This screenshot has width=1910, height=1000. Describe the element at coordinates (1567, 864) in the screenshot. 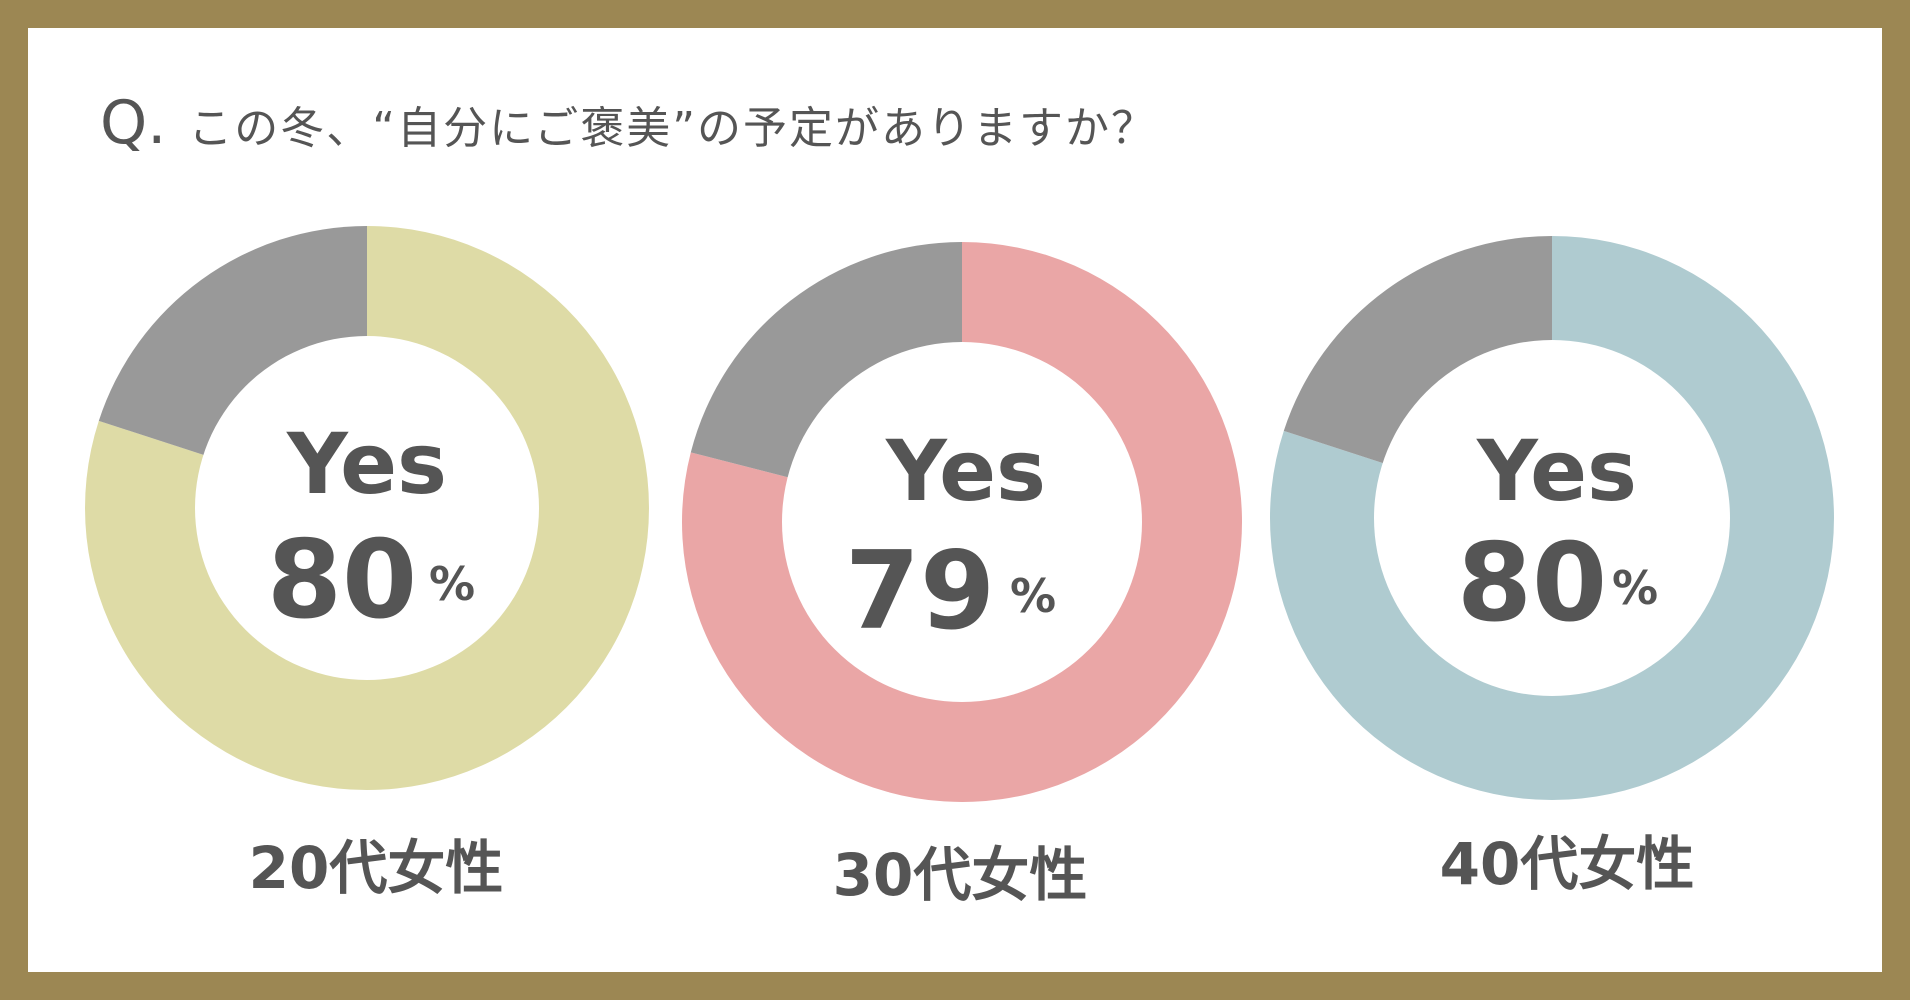

I see `category-label: 40代女性` at that location.